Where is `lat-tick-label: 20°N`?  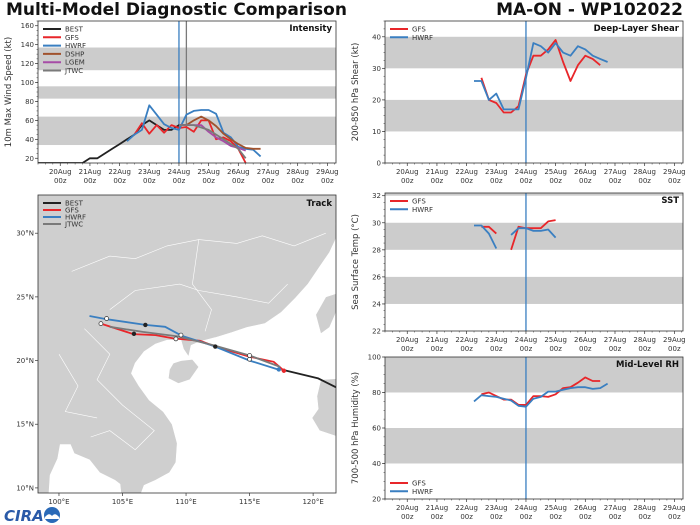
lat-tick-label: 20°N is located at coordinates (25, 361).